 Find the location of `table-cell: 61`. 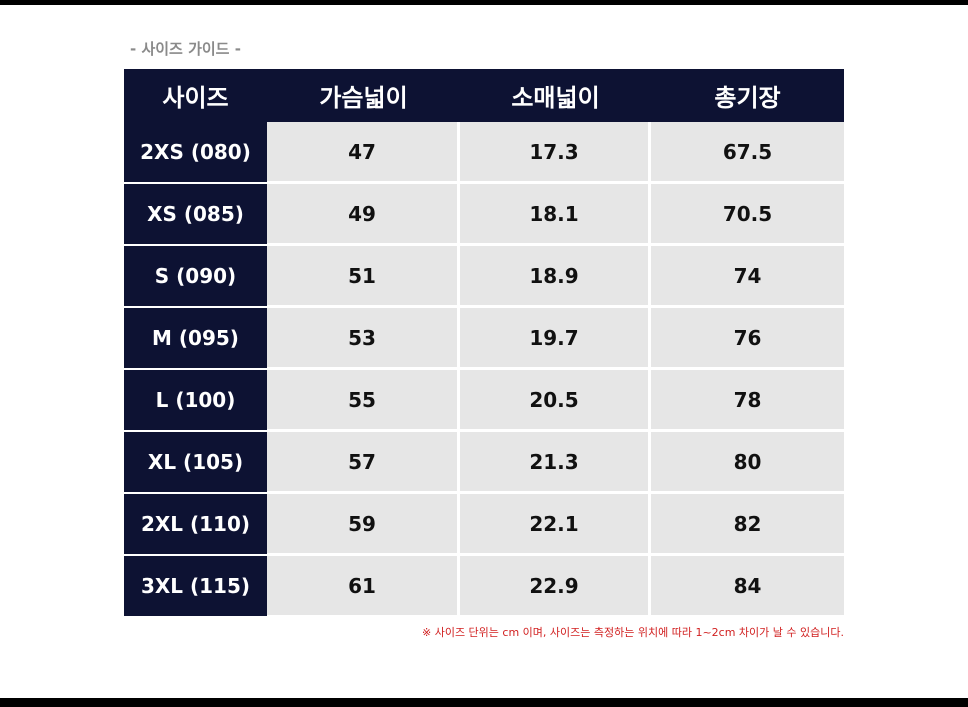

table-cell: 61 is located at coordinates (363, 587).